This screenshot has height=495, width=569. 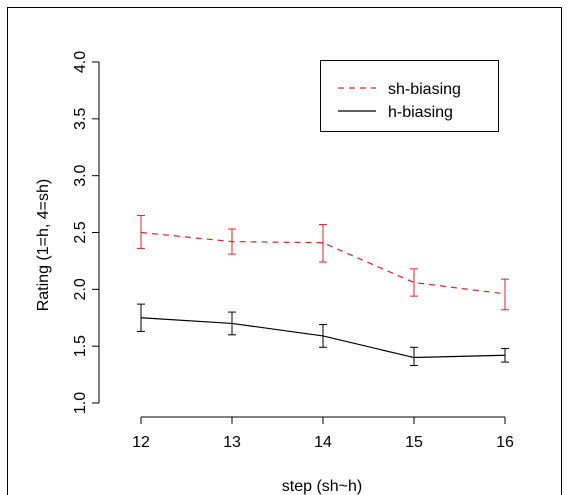 What do you see at coordinates (141, 442) in the screenshot?
I see `x-tick-label: 12` at bounding box center [141, 442].